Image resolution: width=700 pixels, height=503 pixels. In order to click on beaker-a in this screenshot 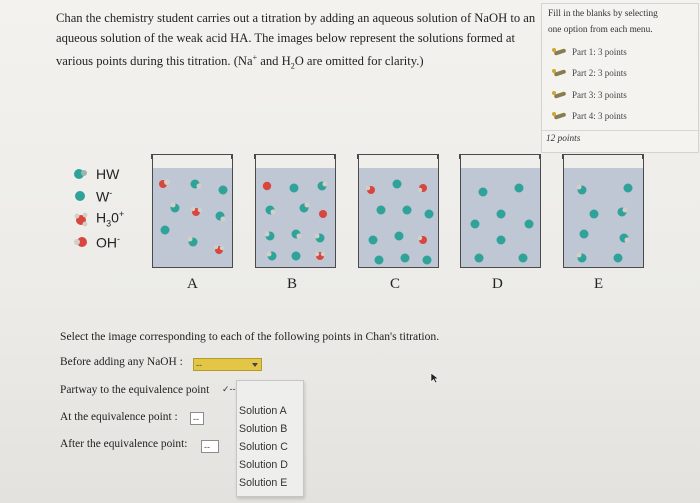, I will do `click(192, 211)`.